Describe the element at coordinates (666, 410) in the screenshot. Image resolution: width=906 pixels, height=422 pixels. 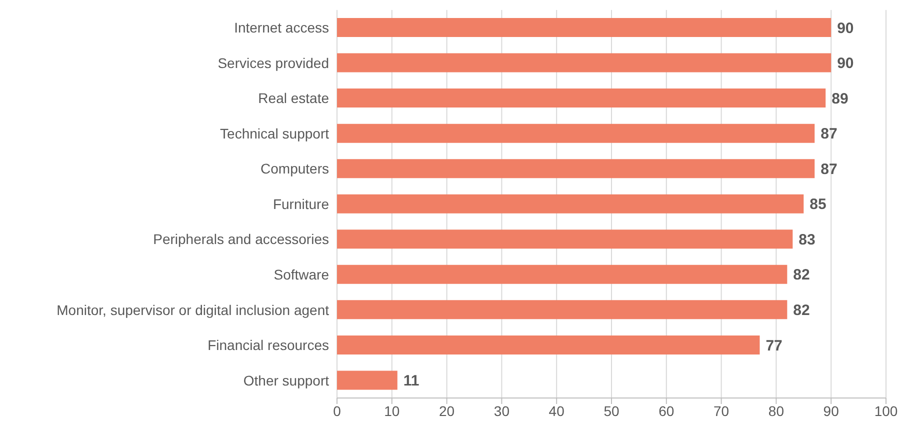
I see `x-tick-label: 60` at that location.